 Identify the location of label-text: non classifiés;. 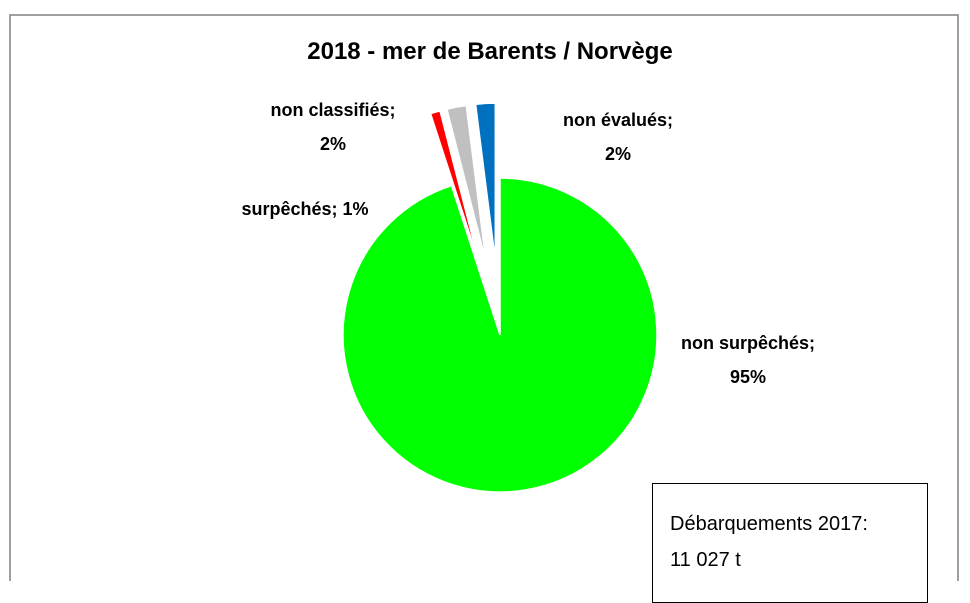
(333, 110).